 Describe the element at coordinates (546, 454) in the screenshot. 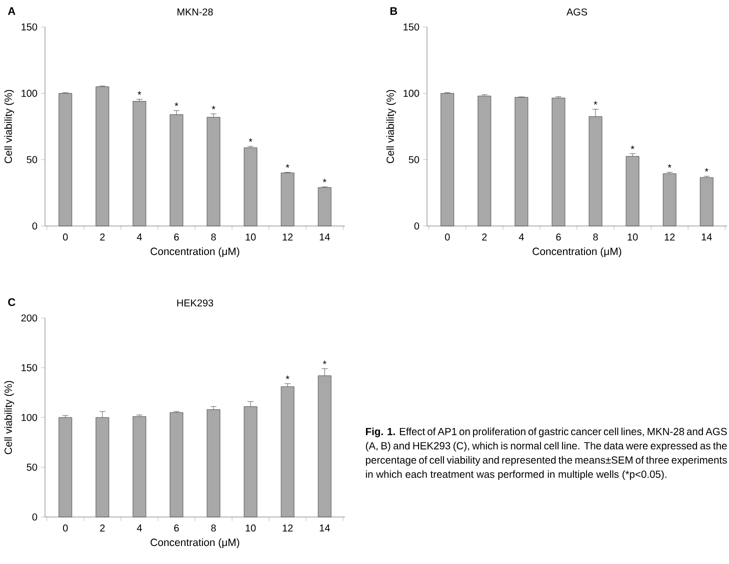

I see `text: Fig. 1. Effect of AP1 on proliferation of gastric cancer cell lines, MKN-28 and AGS (A, B) and HEK293 (C), which is normal cell line. The data were expressed as the percentage of cell viability and represented the means±SEM of three experiments in which each treatment was performed in multiple wells (*p<0.05).` at that location.